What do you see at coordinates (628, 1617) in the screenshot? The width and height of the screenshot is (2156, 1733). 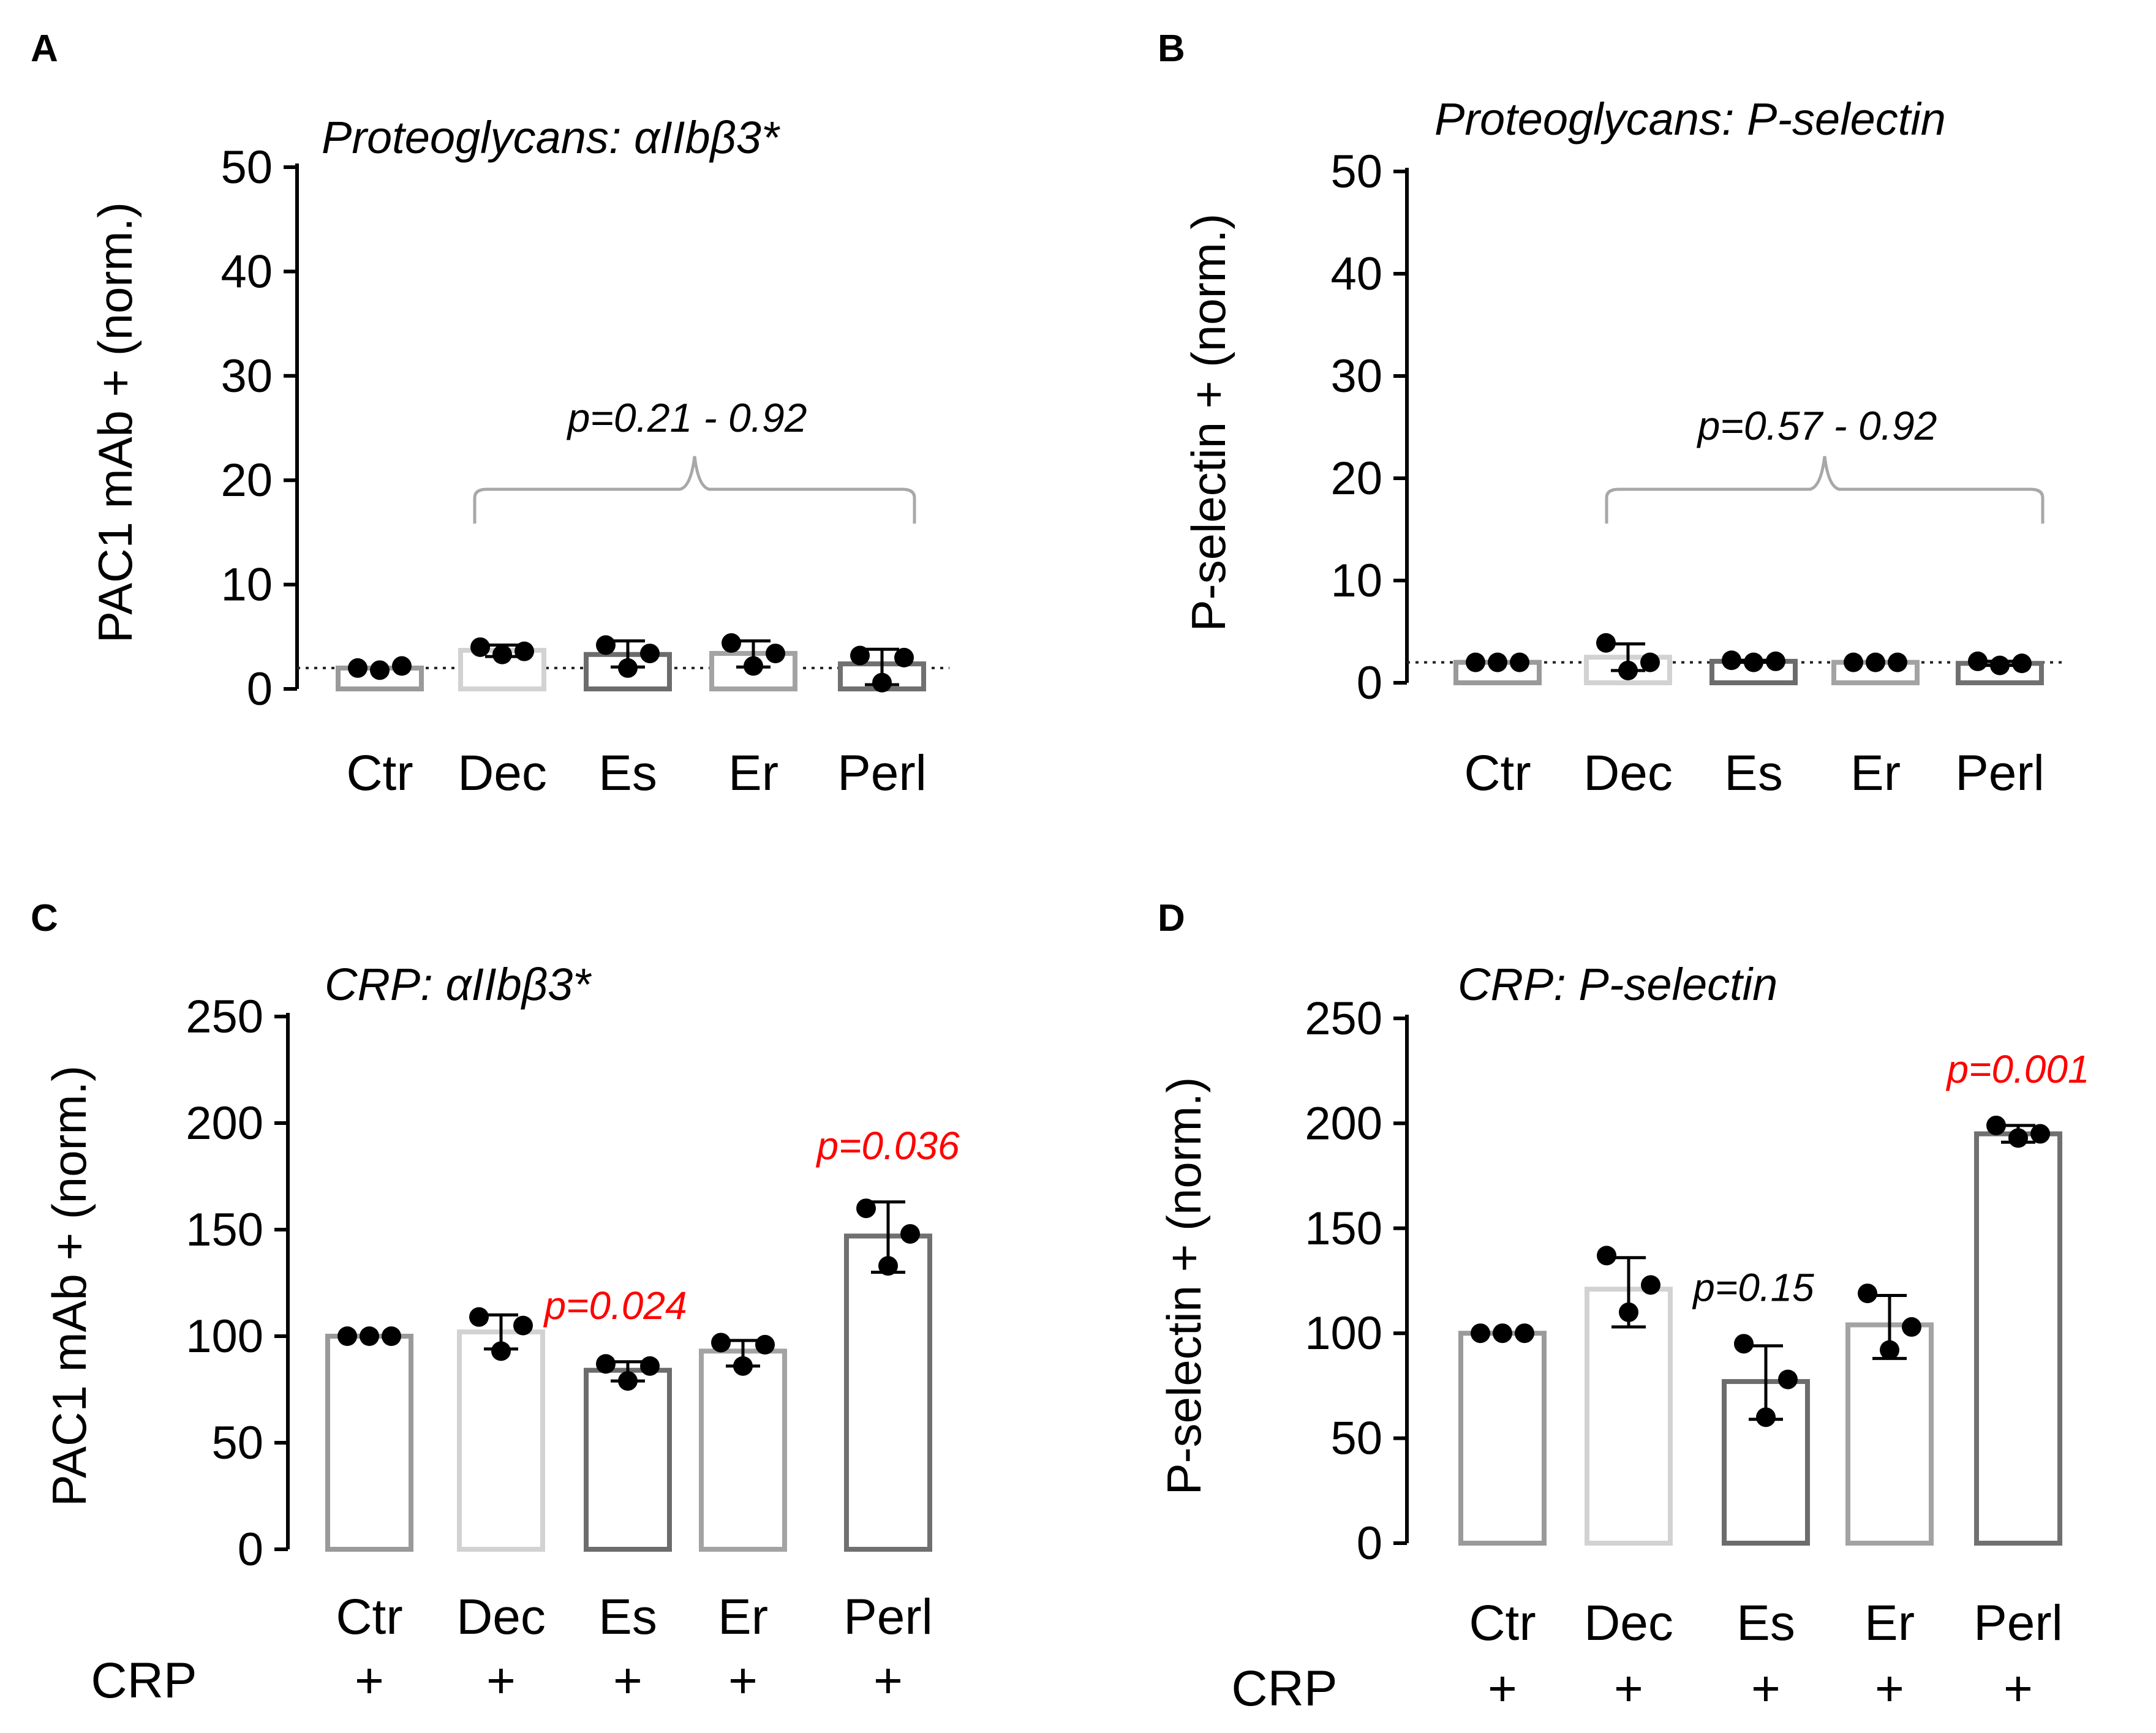 I see `panel-c-x-tick-label: Es` at bounding box center [628, 1617].